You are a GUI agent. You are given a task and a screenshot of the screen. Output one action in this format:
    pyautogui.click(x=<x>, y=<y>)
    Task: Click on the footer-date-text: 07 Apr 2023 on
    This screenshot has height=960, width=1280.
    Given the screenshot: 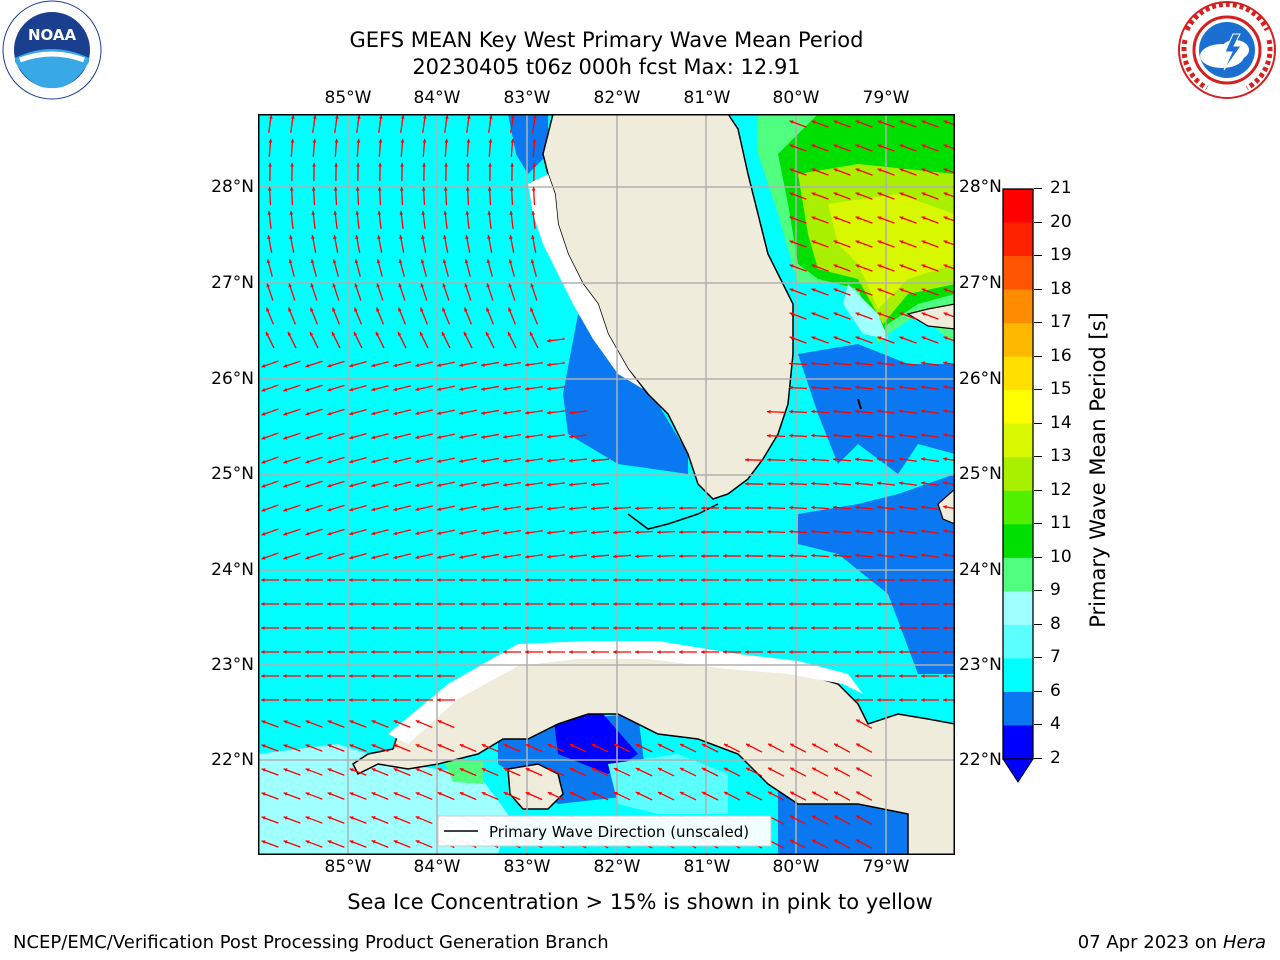 What is the action you would take?
    pyautogui.click(x=1147, y=942)
    